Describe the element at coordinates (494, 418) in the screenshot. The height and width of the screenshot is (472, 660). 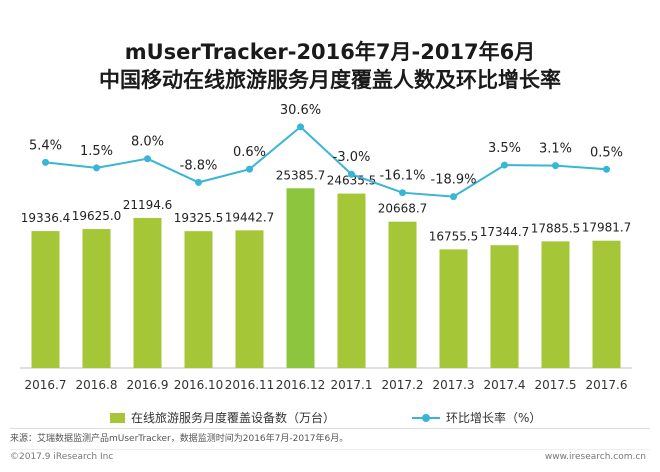
I see `legend-line-label: 环比增长率（%）` at that location.